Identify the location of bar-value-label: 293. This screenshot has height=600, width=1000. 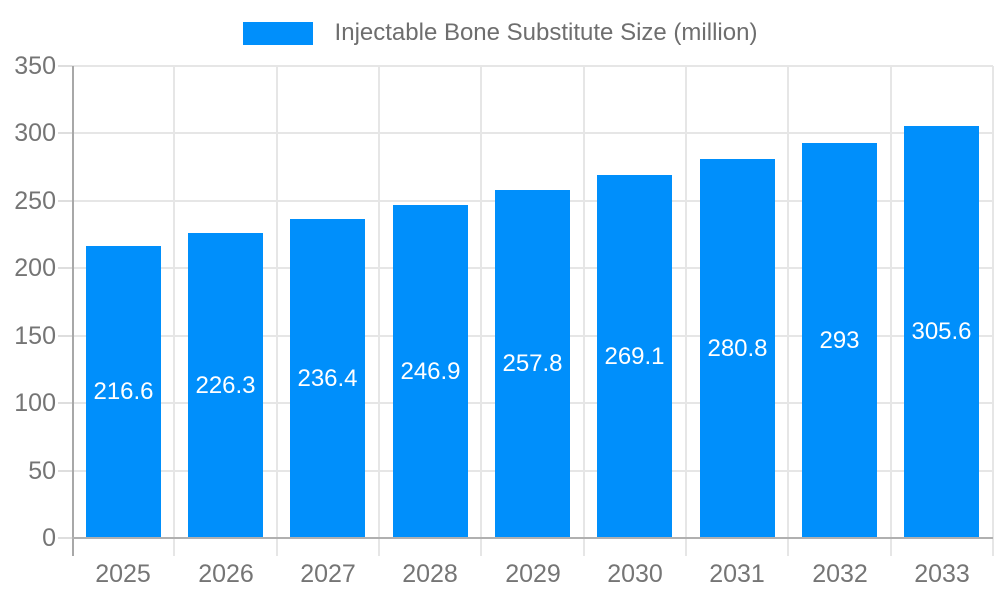
(839, 340).